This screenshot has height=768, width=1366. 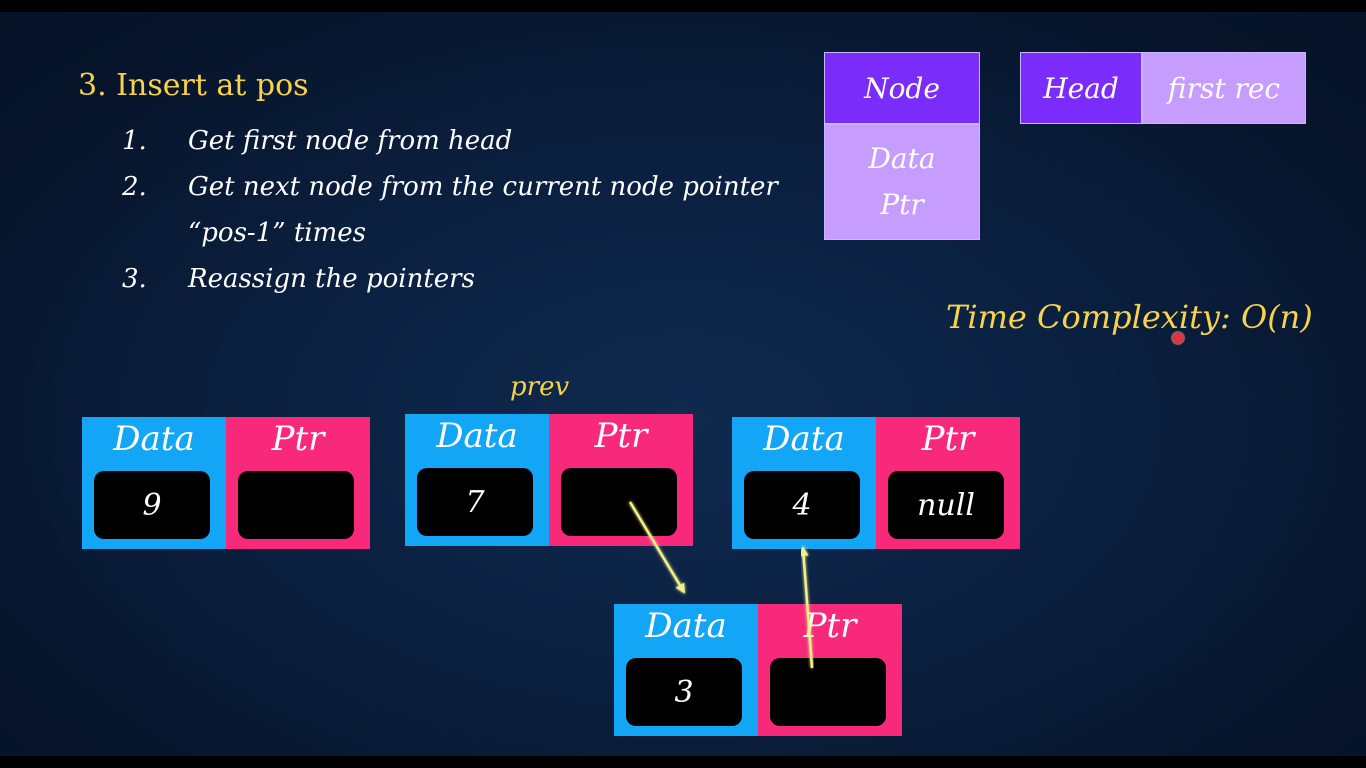 I want to click on legend-node-field-ptr: Ptr, so click(x=902, y=204).